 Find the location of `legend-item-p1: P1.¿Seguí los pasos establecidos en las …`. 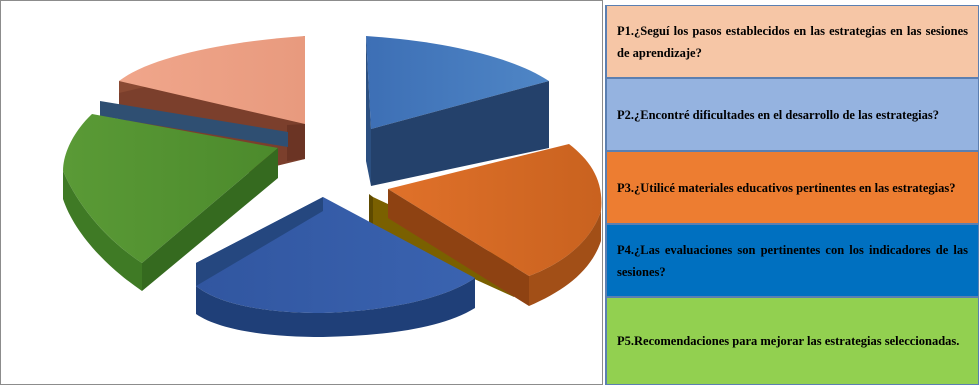

legend-item-p1: P1.¿Seguí los pasos establecidos en las … is located at coordinates (792, 41).